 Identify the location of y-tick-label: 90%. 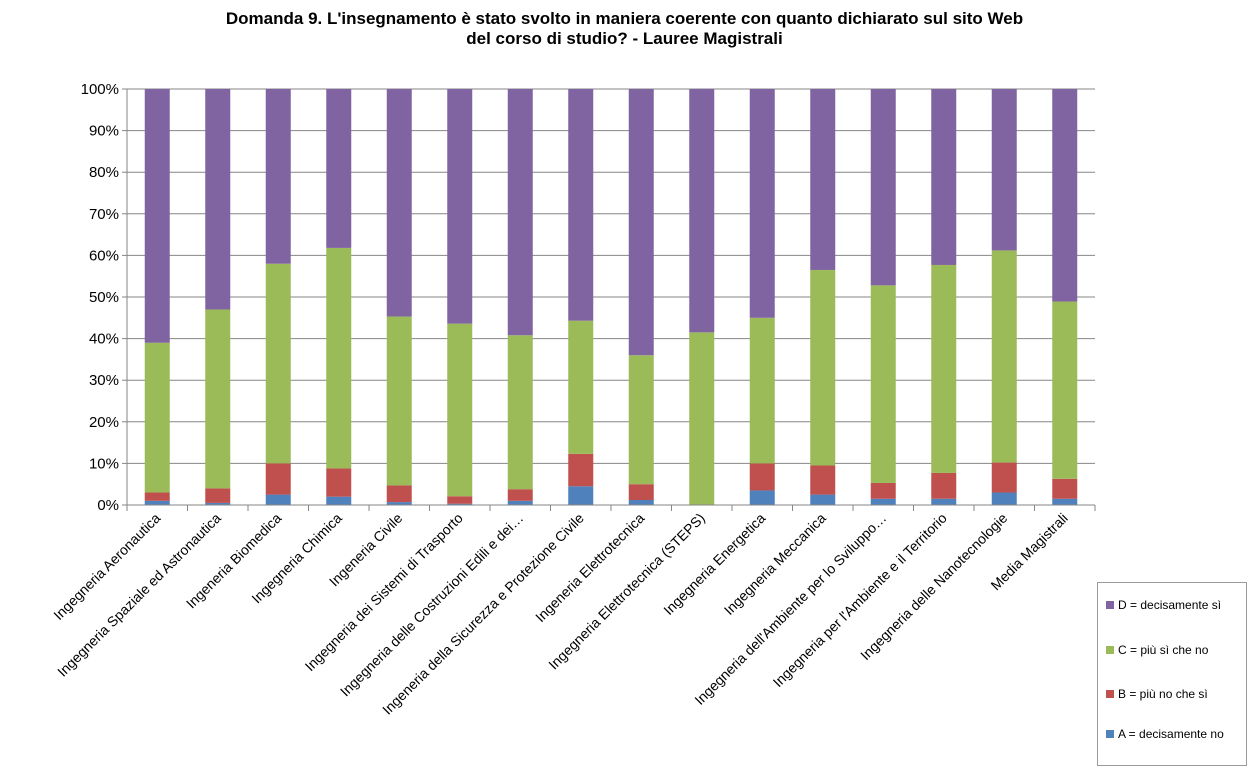
(104, 131).